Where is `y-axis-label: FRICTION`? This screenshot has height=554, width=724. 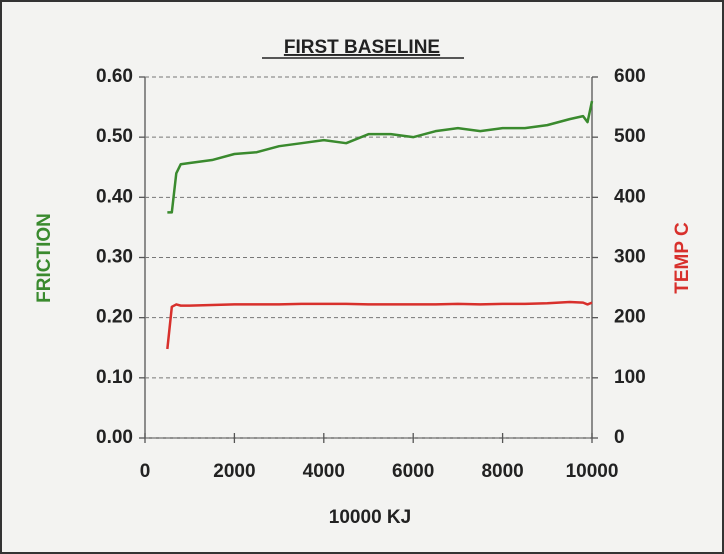 y-axis-label: FRICTION is located at coordinates (44, 258).